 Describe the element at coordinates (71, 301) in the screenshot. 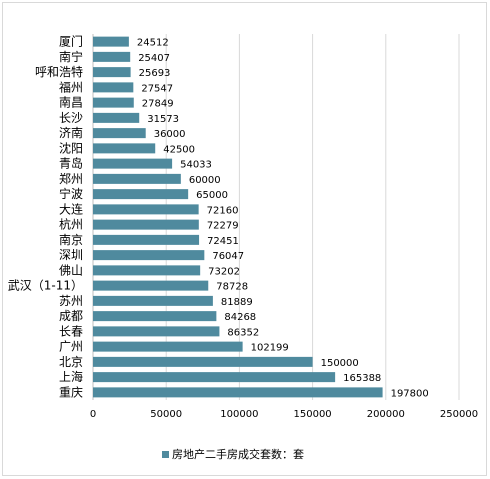

I see `category-label: 苏州` at that location.